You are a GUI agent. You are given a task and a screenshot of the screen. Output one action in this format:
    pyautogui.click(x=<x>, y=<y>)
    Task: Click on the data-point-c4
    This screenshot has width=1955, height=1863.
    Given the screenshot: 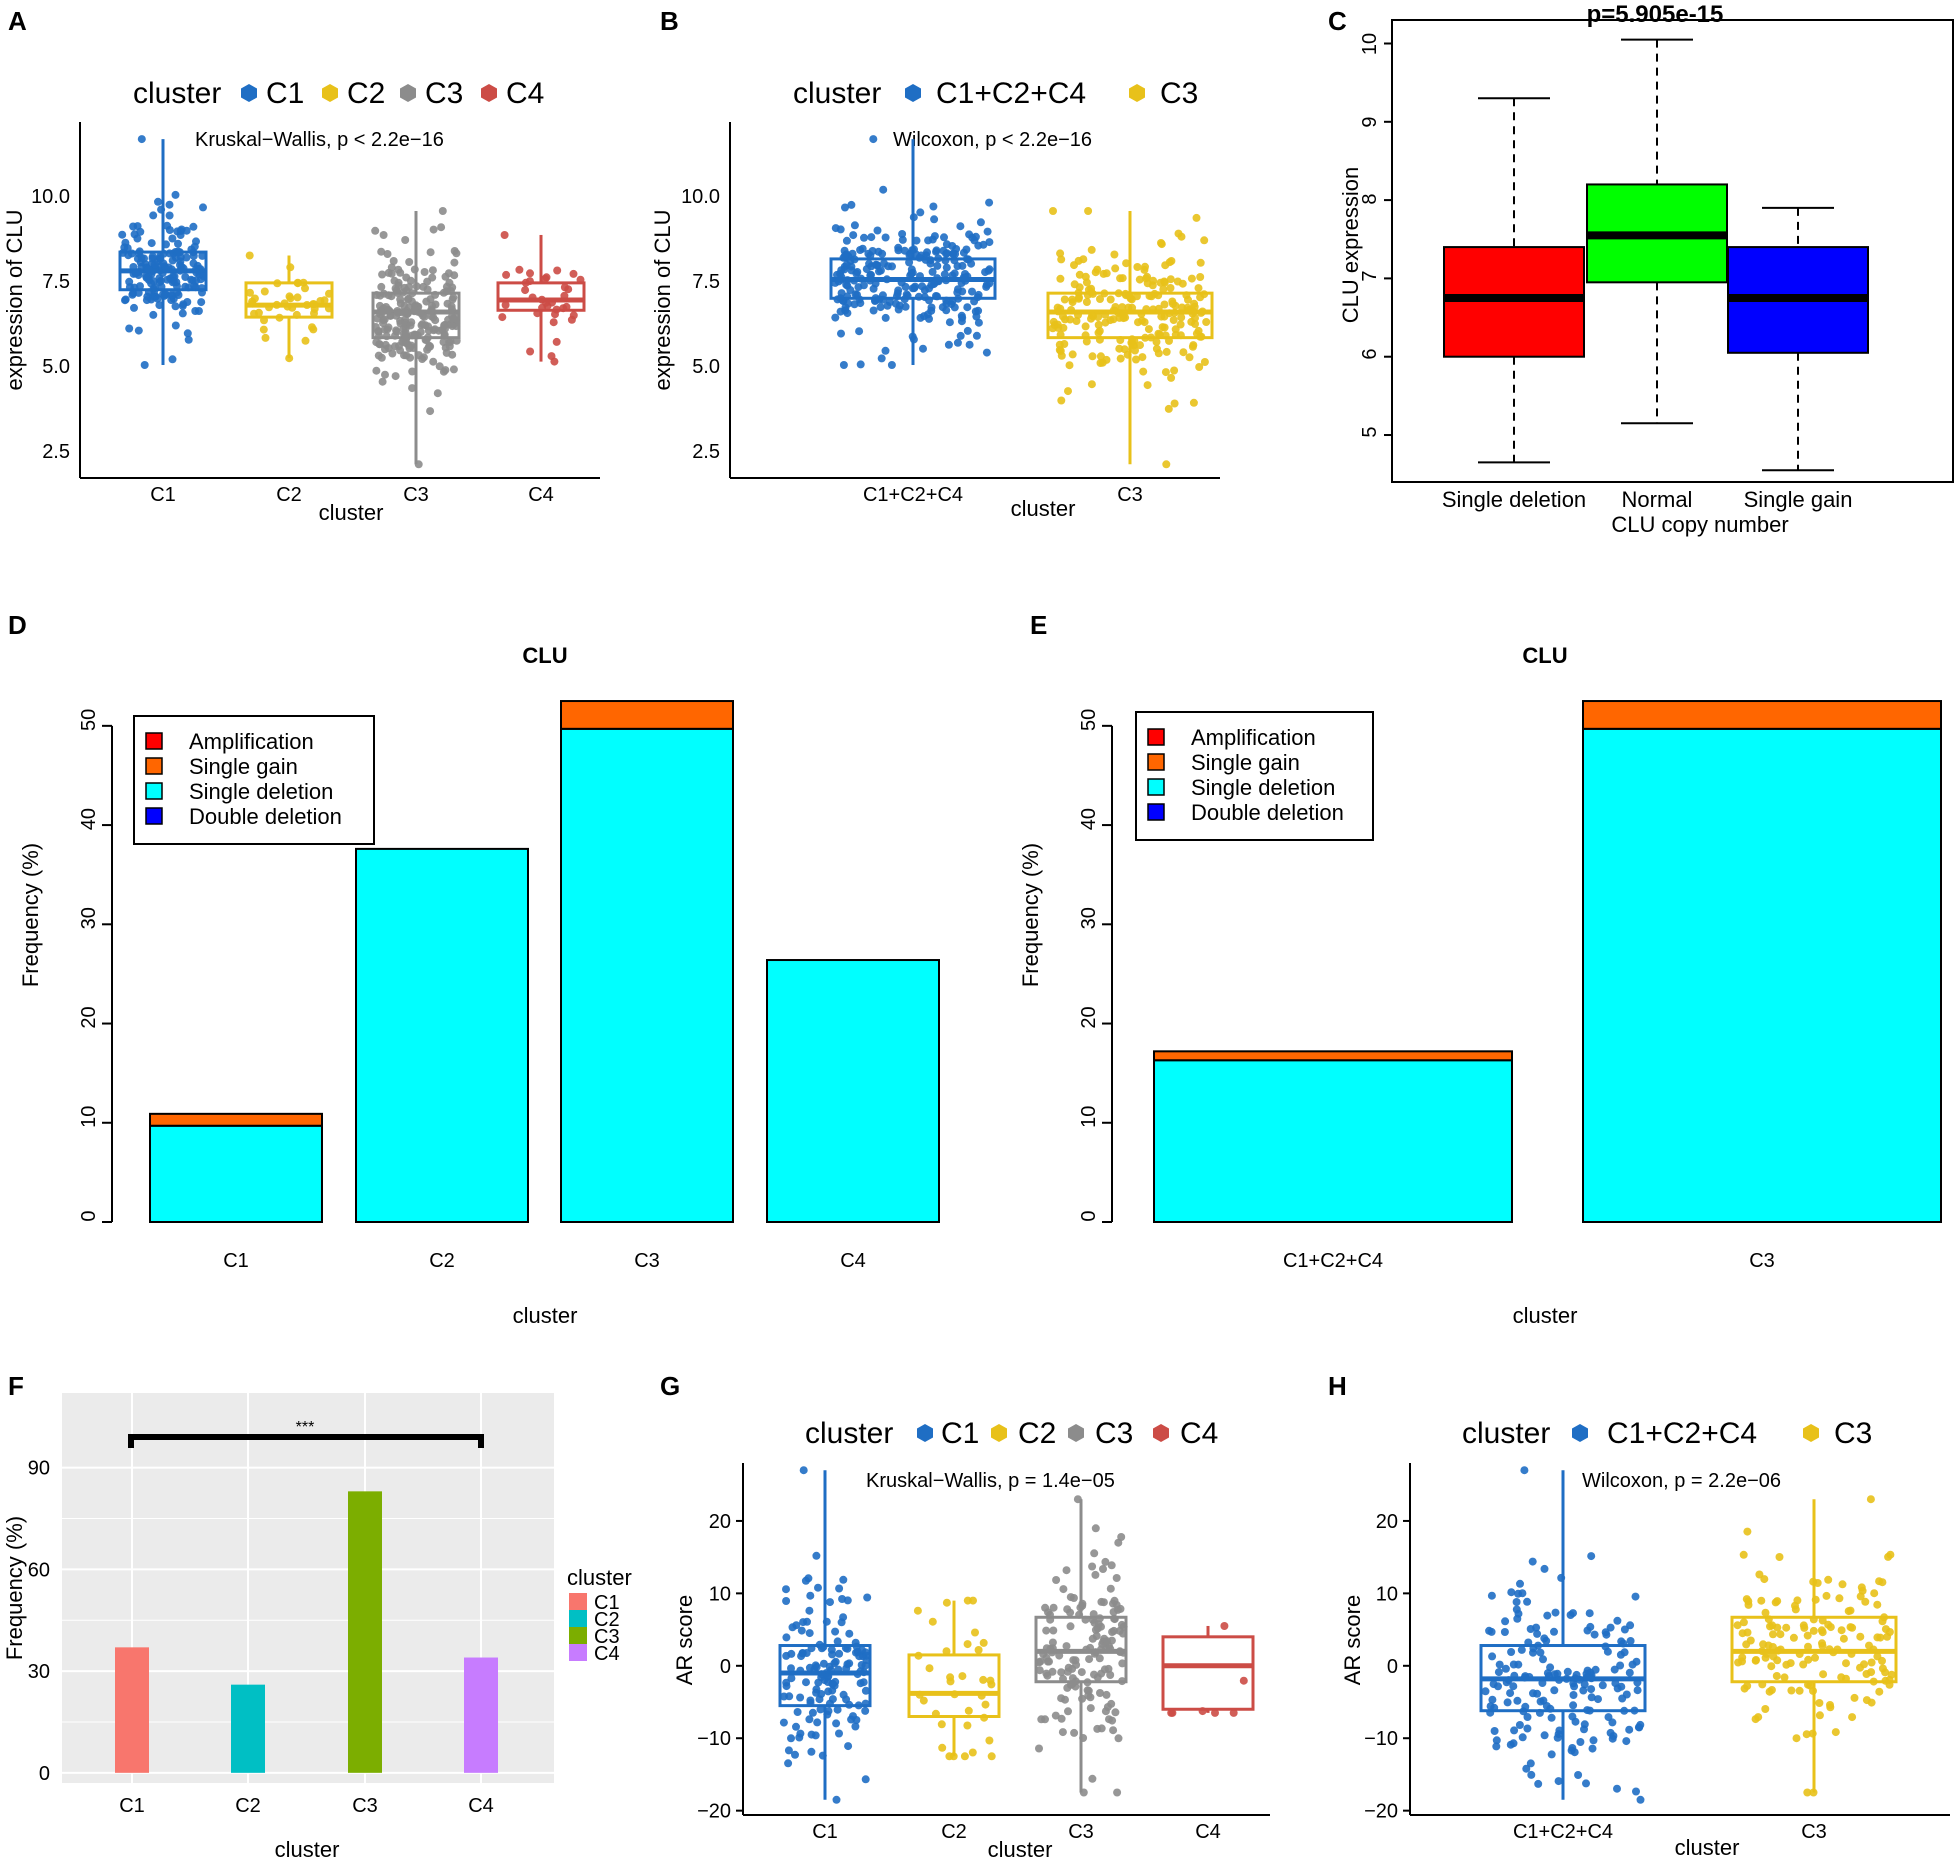 What is the action you would take?
    pyautogui.click(x=525, y=290)
    